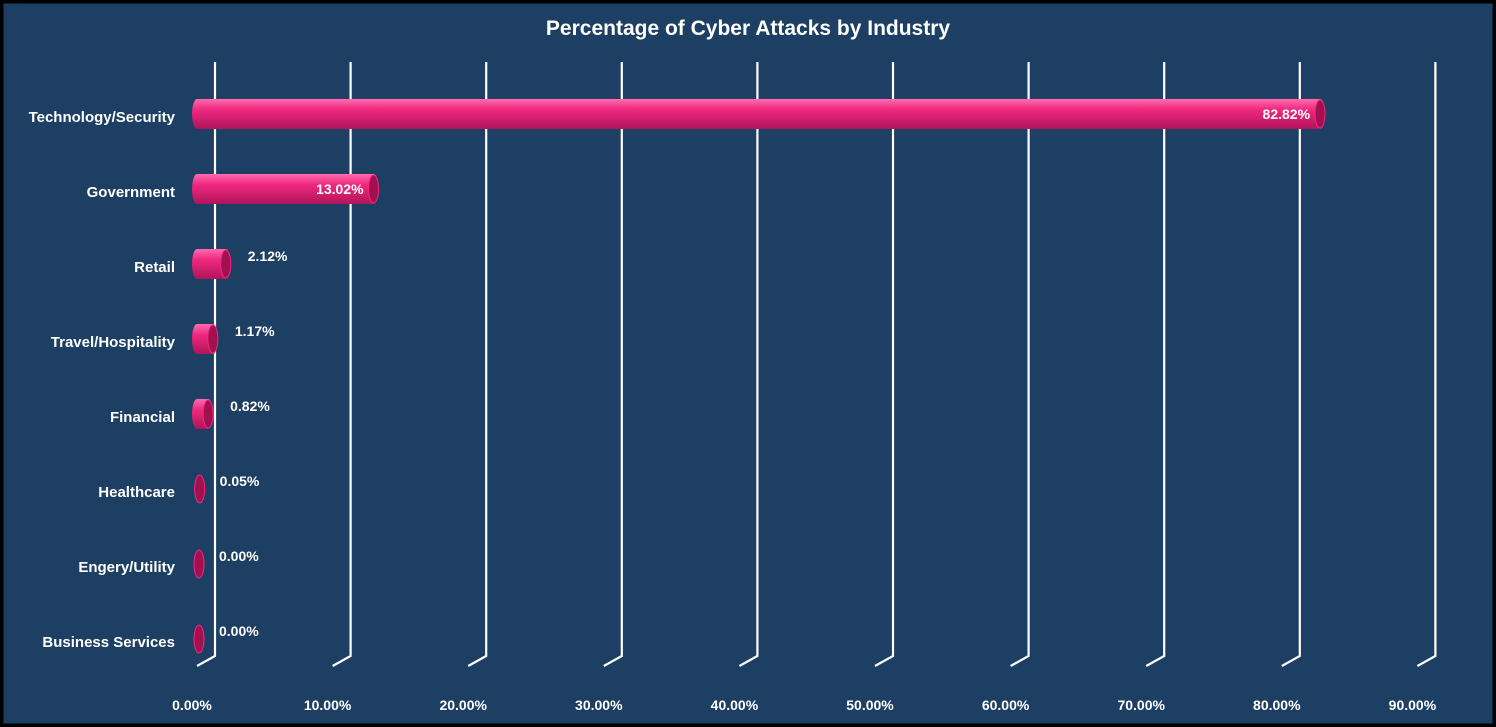 The image size is (1496, 727). I want to click on data-label: 82.82%, so click(1287, 114).